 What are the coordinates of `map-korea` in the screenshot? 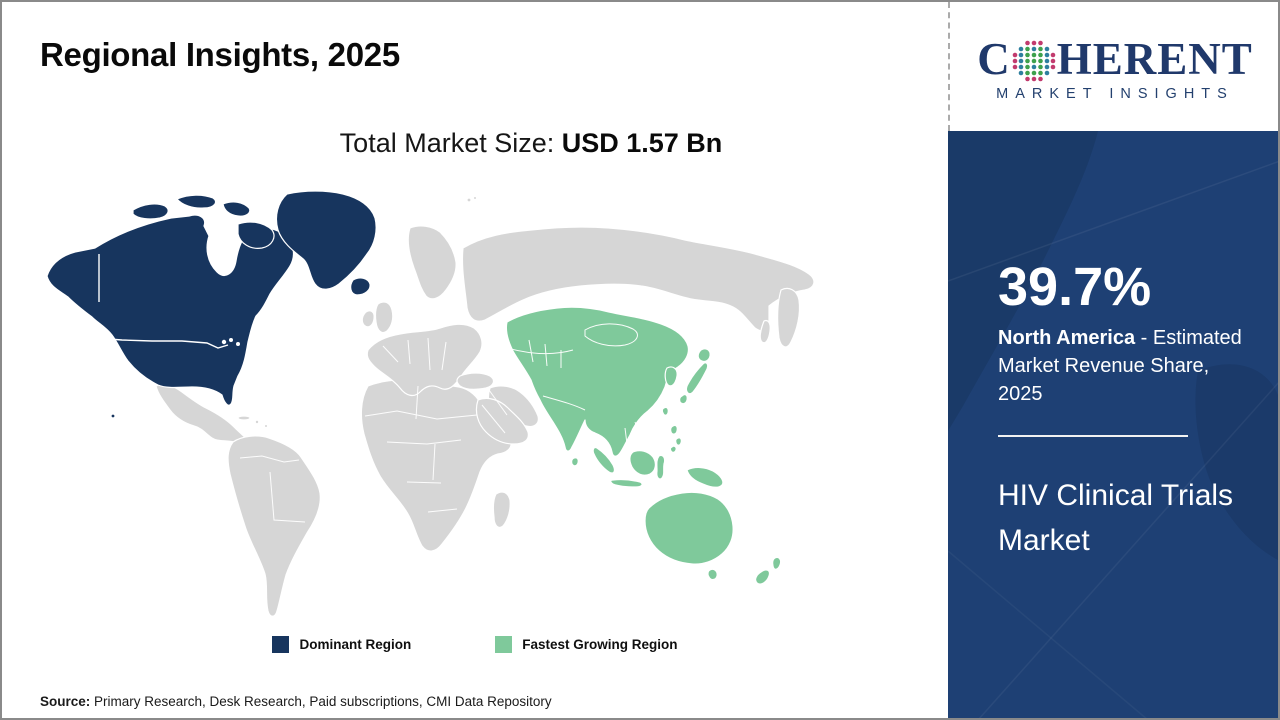 It's located at (671, 376).